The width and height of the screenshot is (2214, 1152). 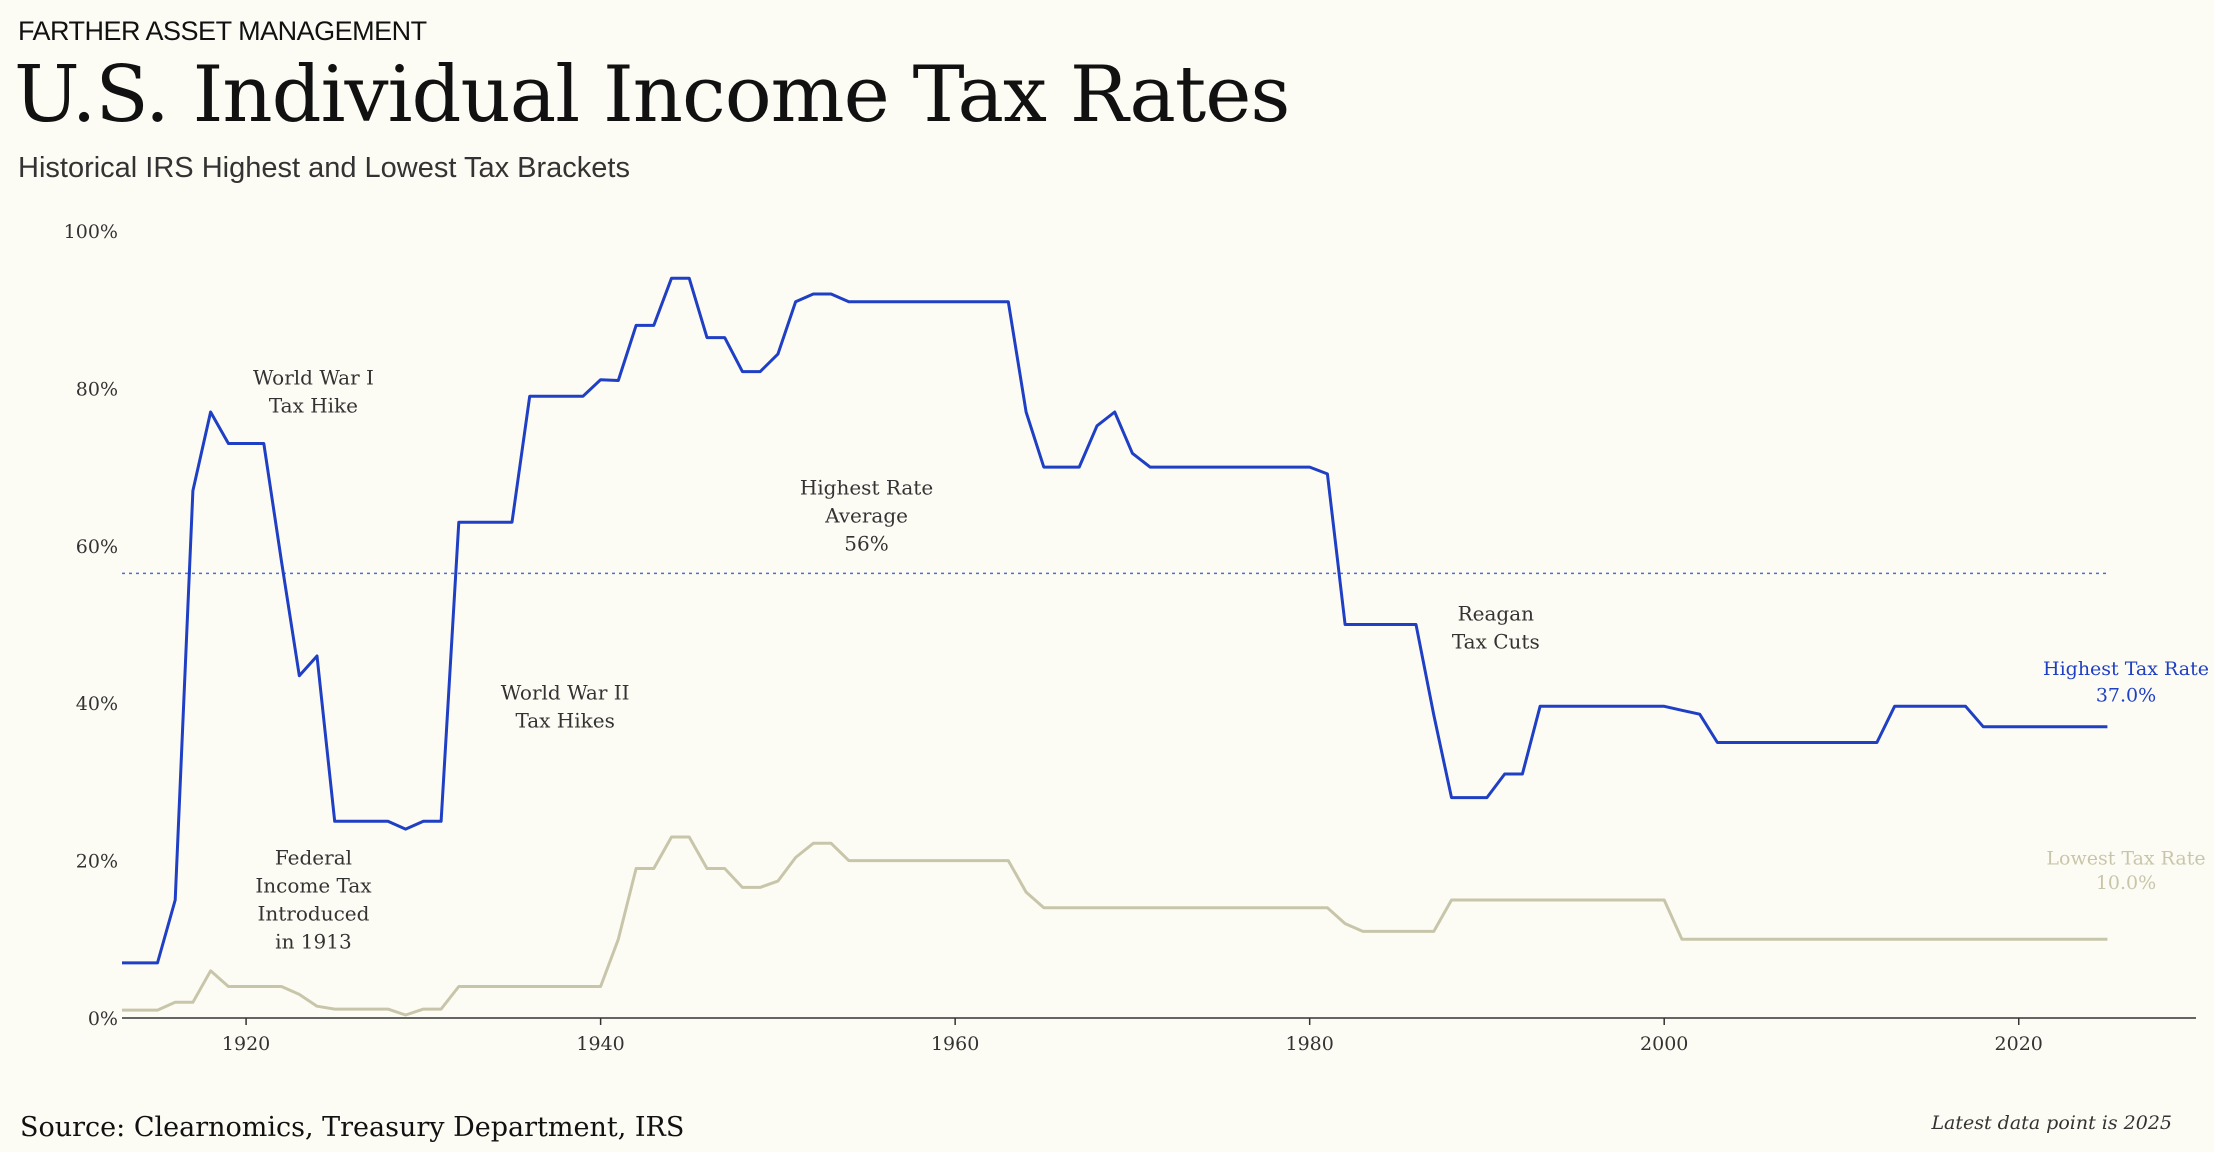 I want to click on annotation-text: Reagan, so click(x=1496, y=614).